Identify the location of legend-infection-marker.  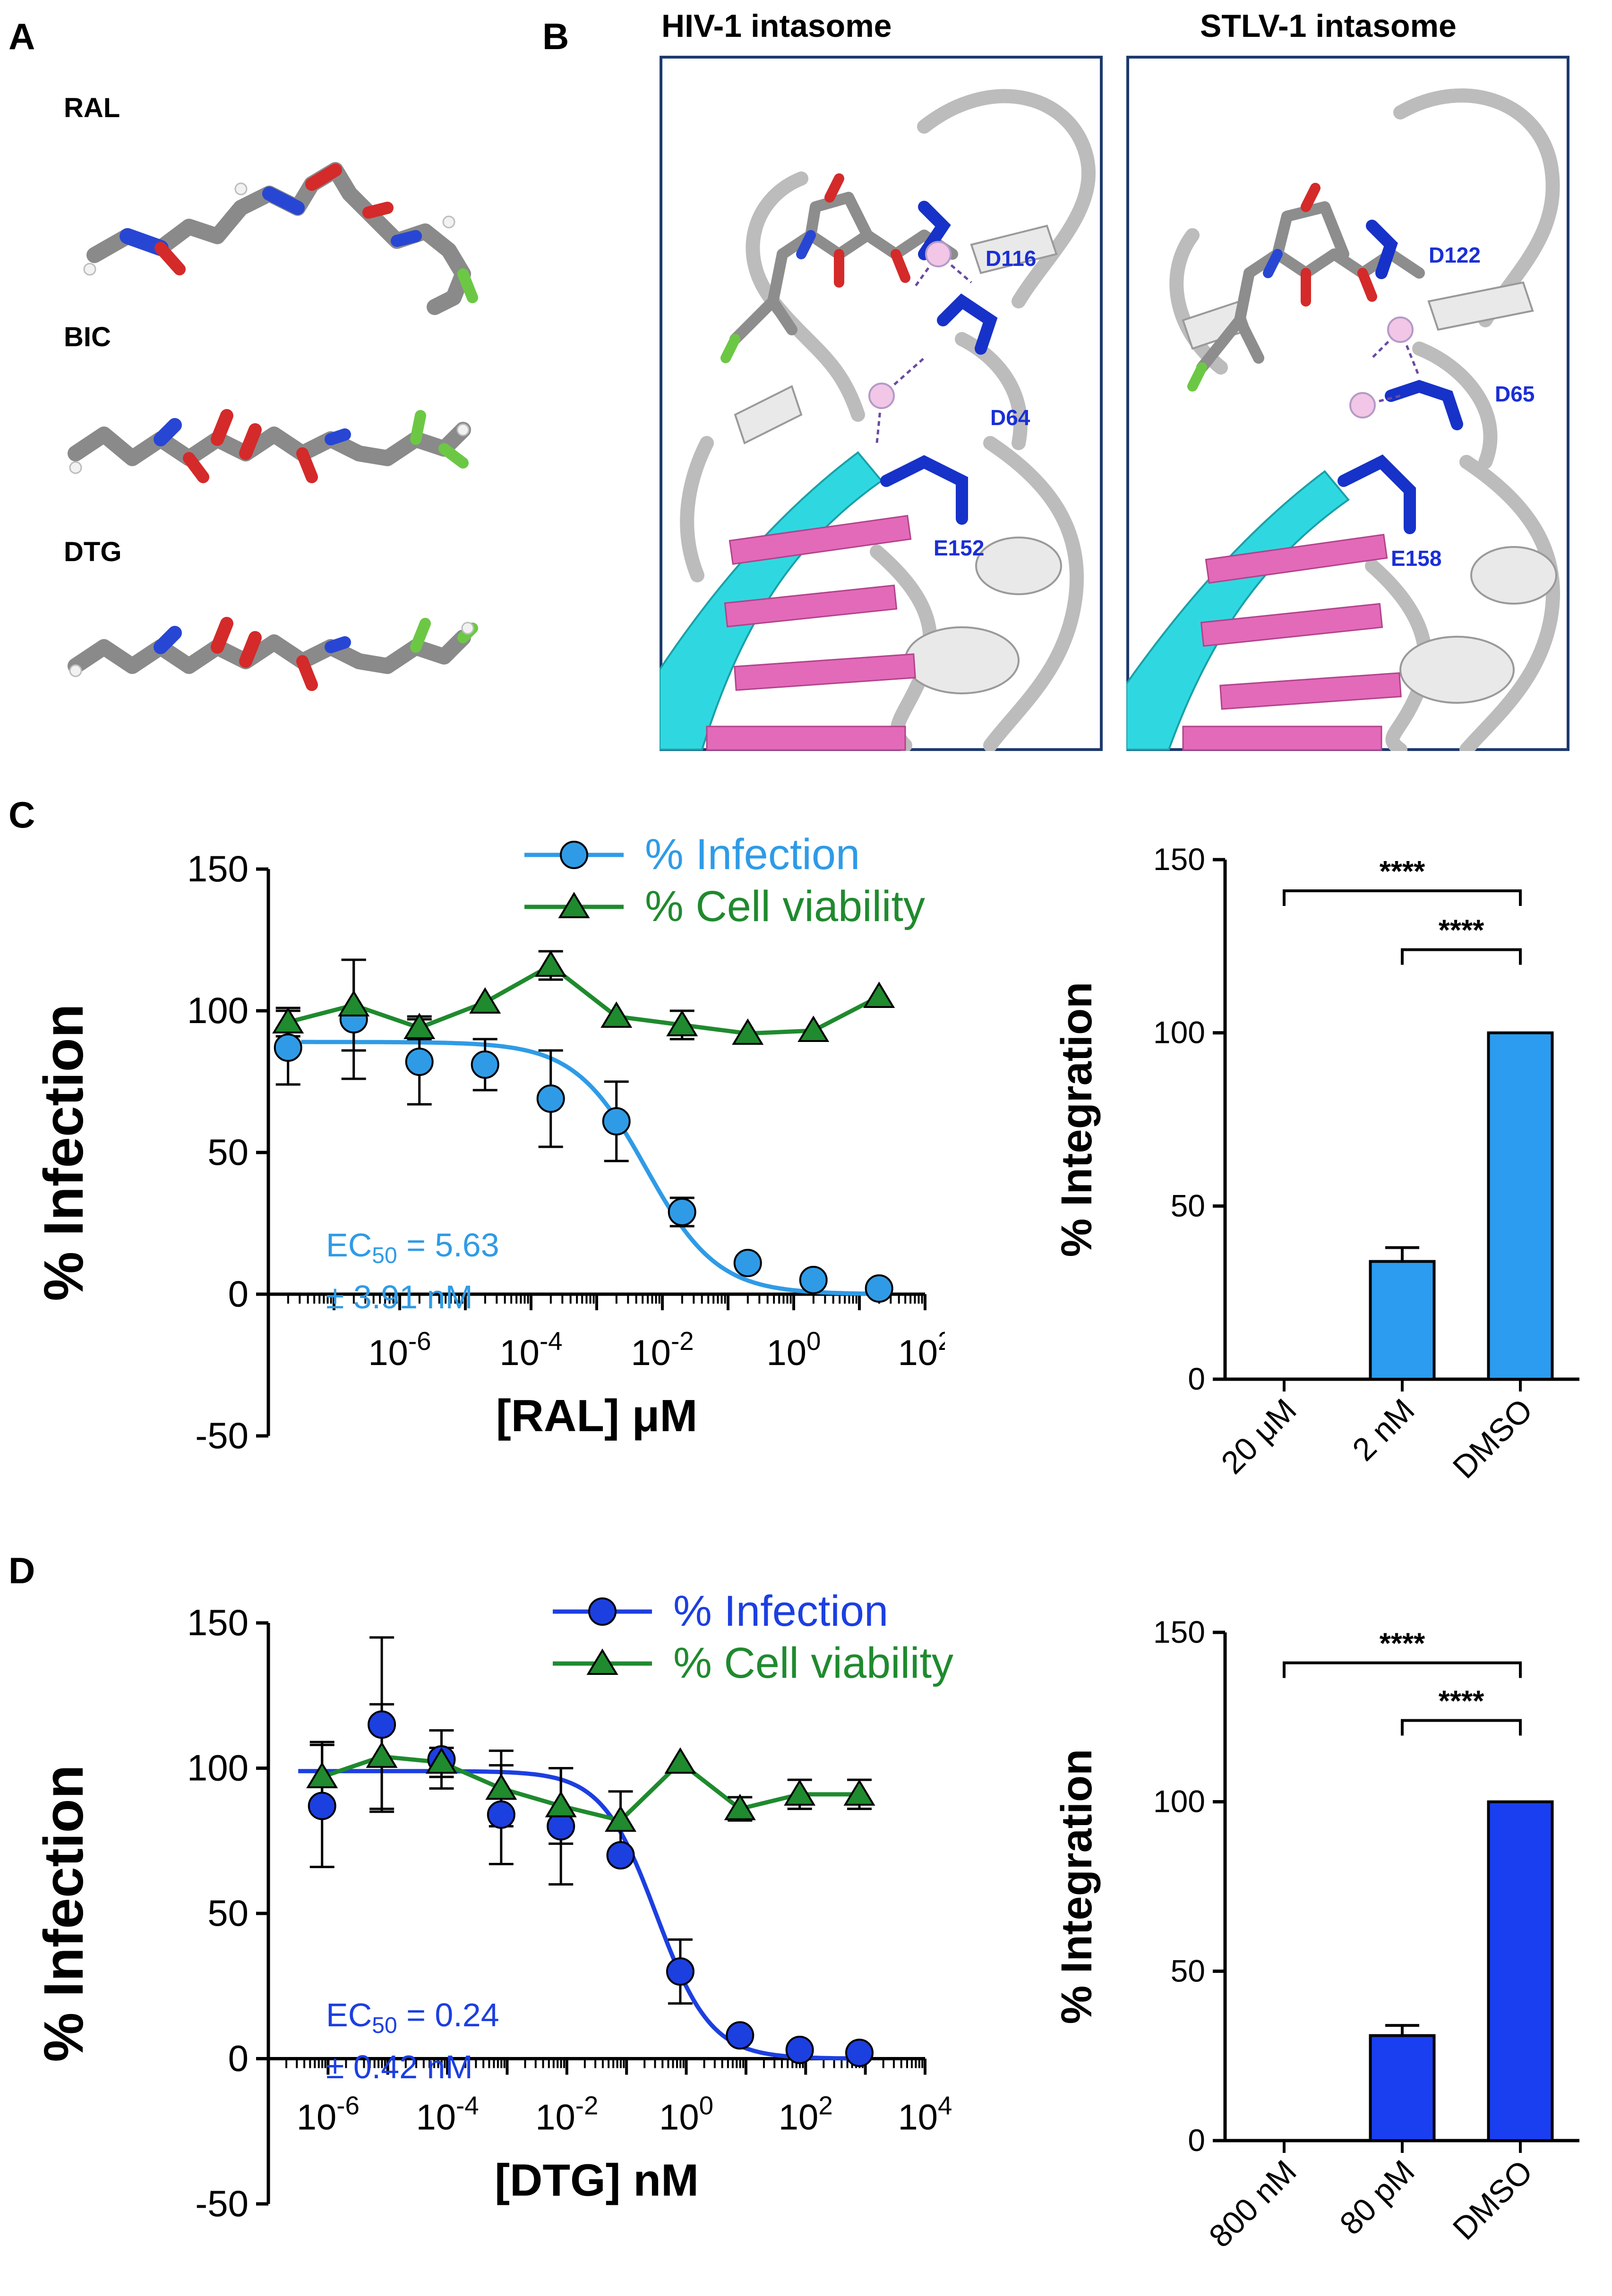
(574, 855).